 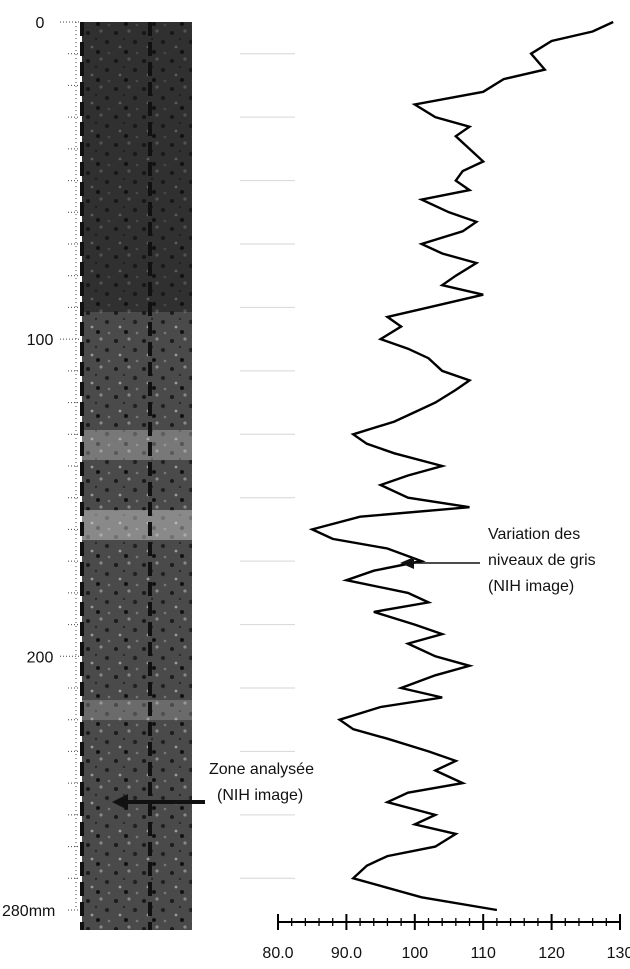 I want to click on x-tick-label: 120, so click(x=551, y=953).